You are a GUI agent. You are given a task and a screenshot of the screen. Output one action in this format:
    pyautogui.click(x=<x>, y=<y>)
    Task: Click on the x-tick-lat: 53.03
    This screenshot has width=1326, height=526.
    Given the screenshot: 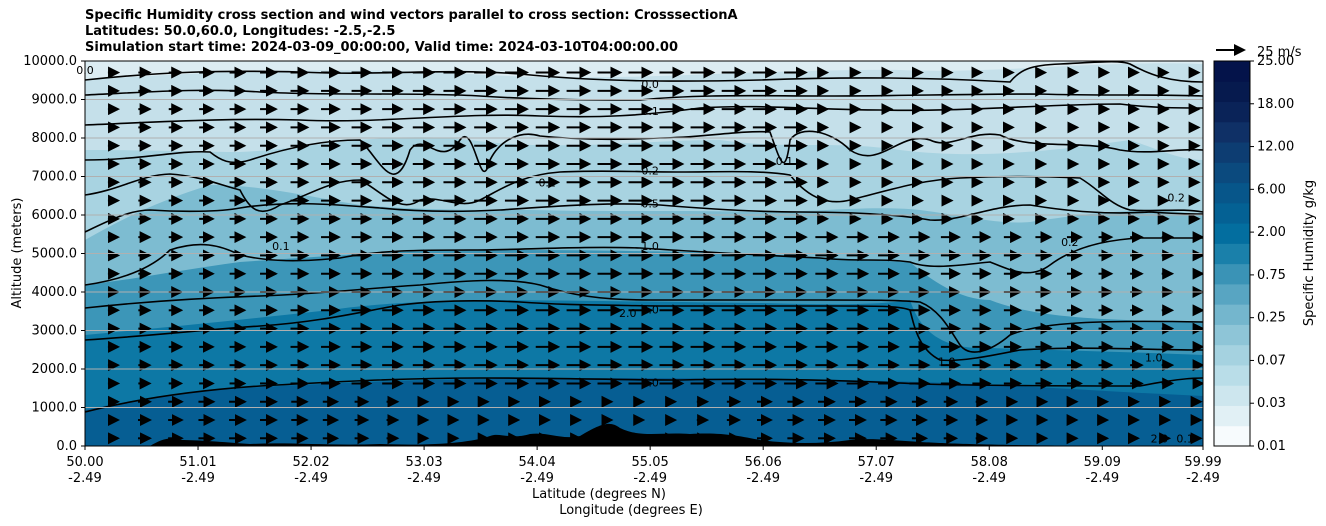 What is the action you would take?
    pyautogui.click(x=423, y=462)
    